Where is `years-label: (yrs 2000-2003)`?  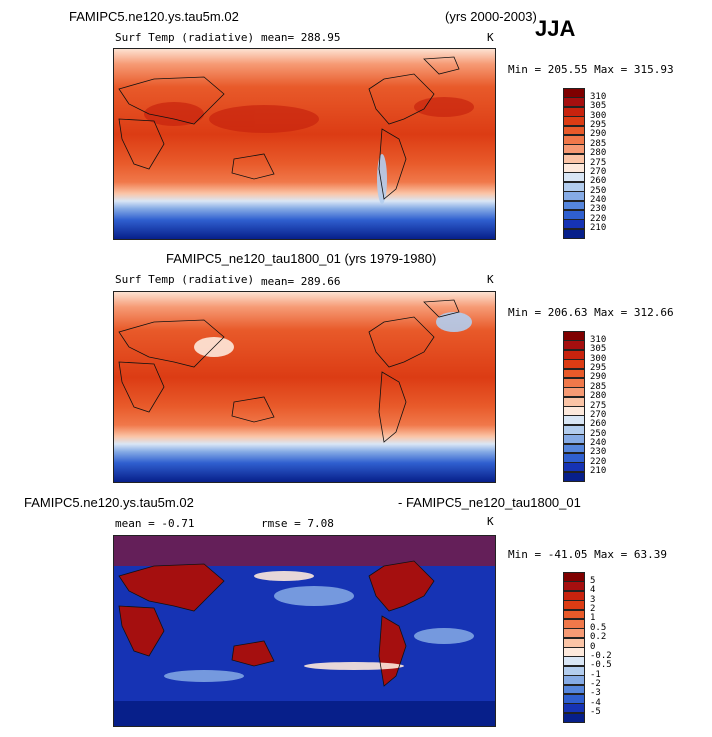 years-label: (yrs 2000-2003) is located at coordinates (491, 16).